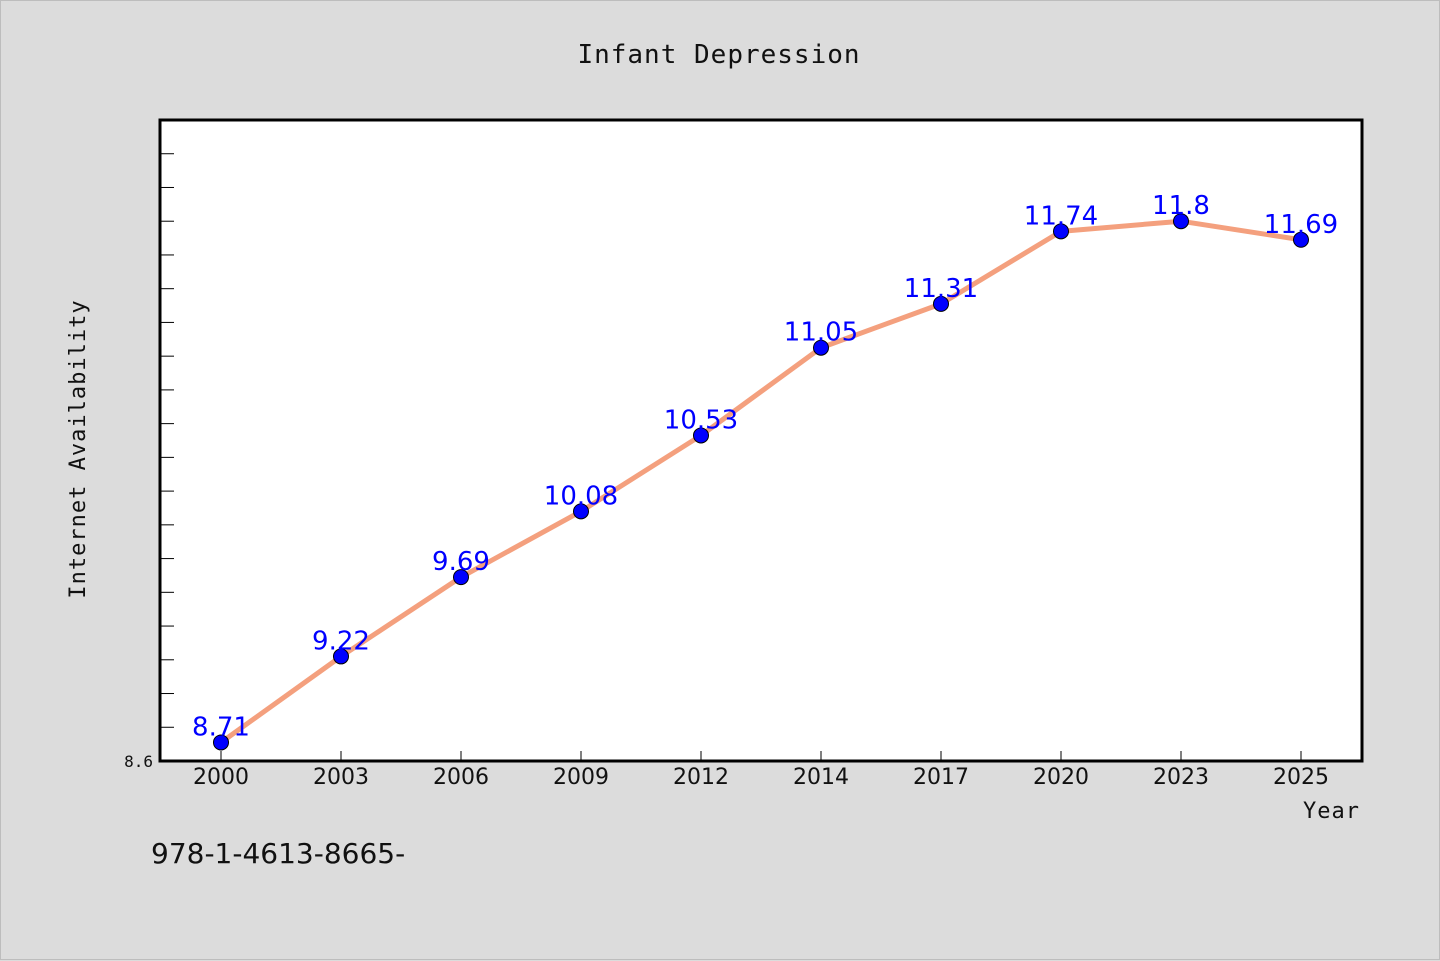  I want to click on data-label: 11.69, so click(1301, 225).